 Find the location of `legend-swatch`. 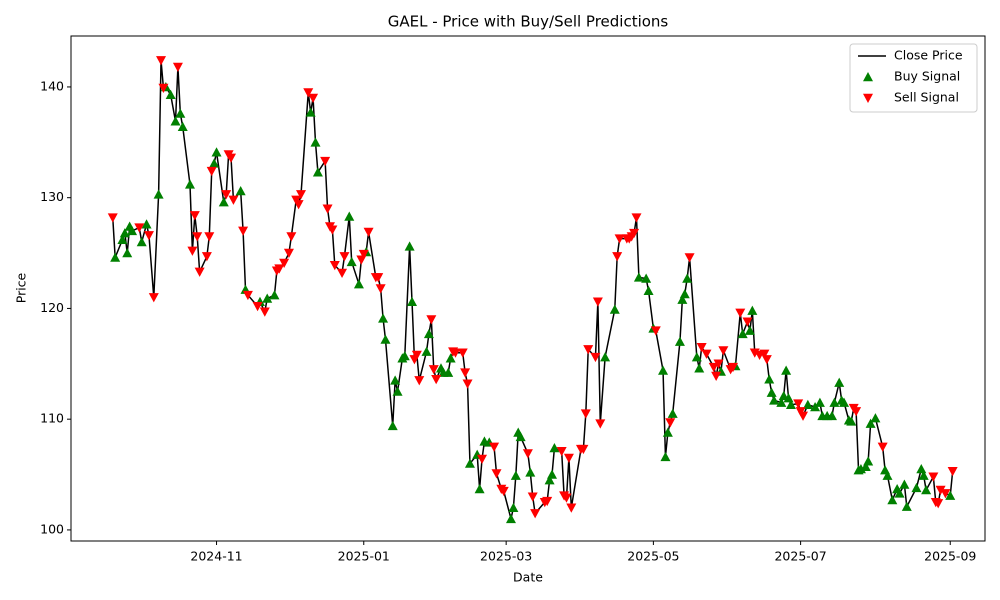

legend-swatch is located at coordinates (868, 77).